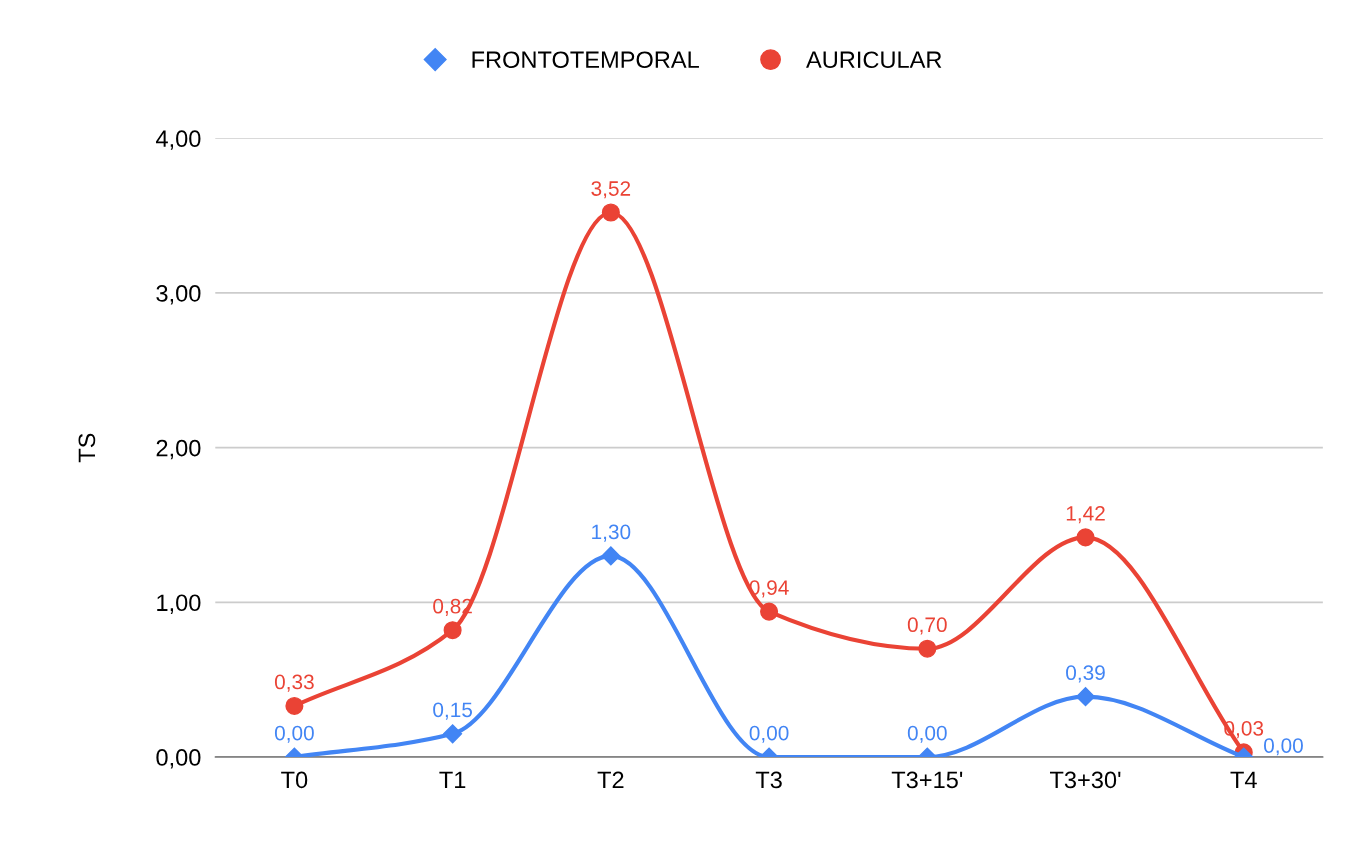  I want to click on x-tick-label: T2, so click(610, 780).